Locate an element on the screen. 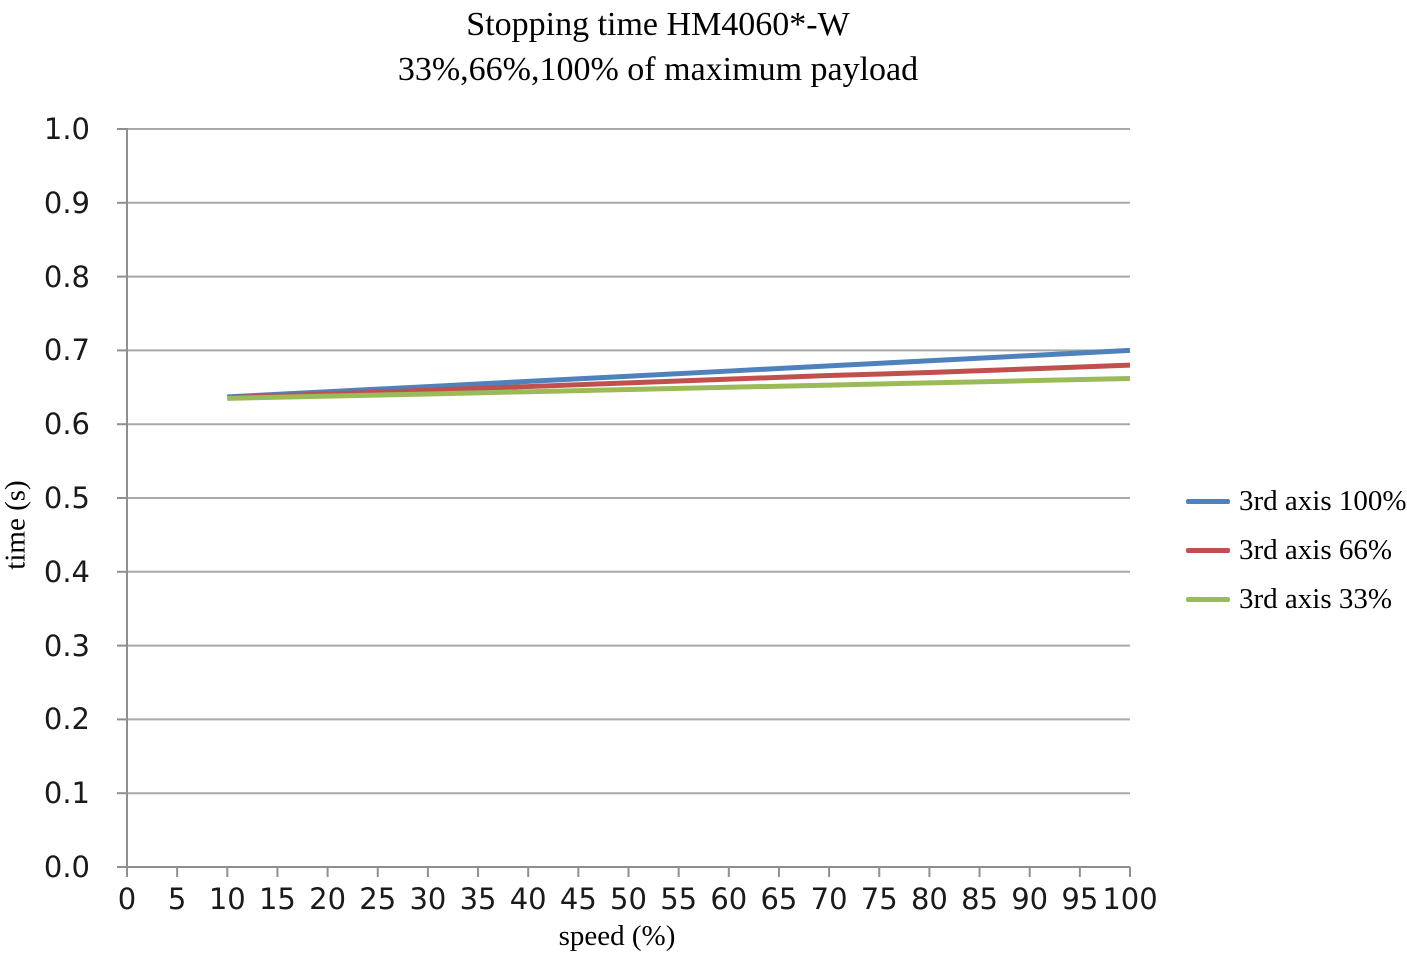  legend-label: 3rd axis 33% is located at coordinates (1316, 599).